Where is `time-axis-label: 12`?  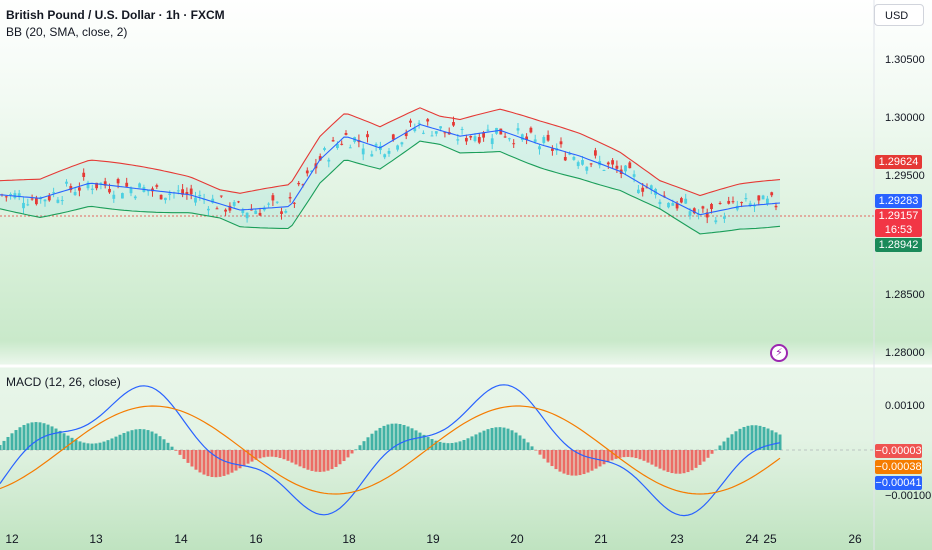
time-axis-label: 12 is located at coordinates (12, 539).